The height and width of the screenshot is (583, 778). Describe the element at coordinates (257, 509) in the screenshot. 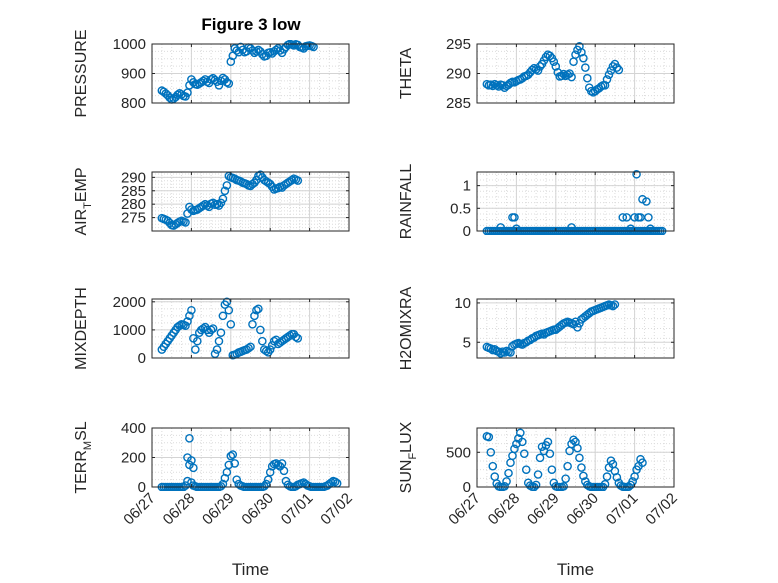

I see `x-tick-label: 06/30` at that location.